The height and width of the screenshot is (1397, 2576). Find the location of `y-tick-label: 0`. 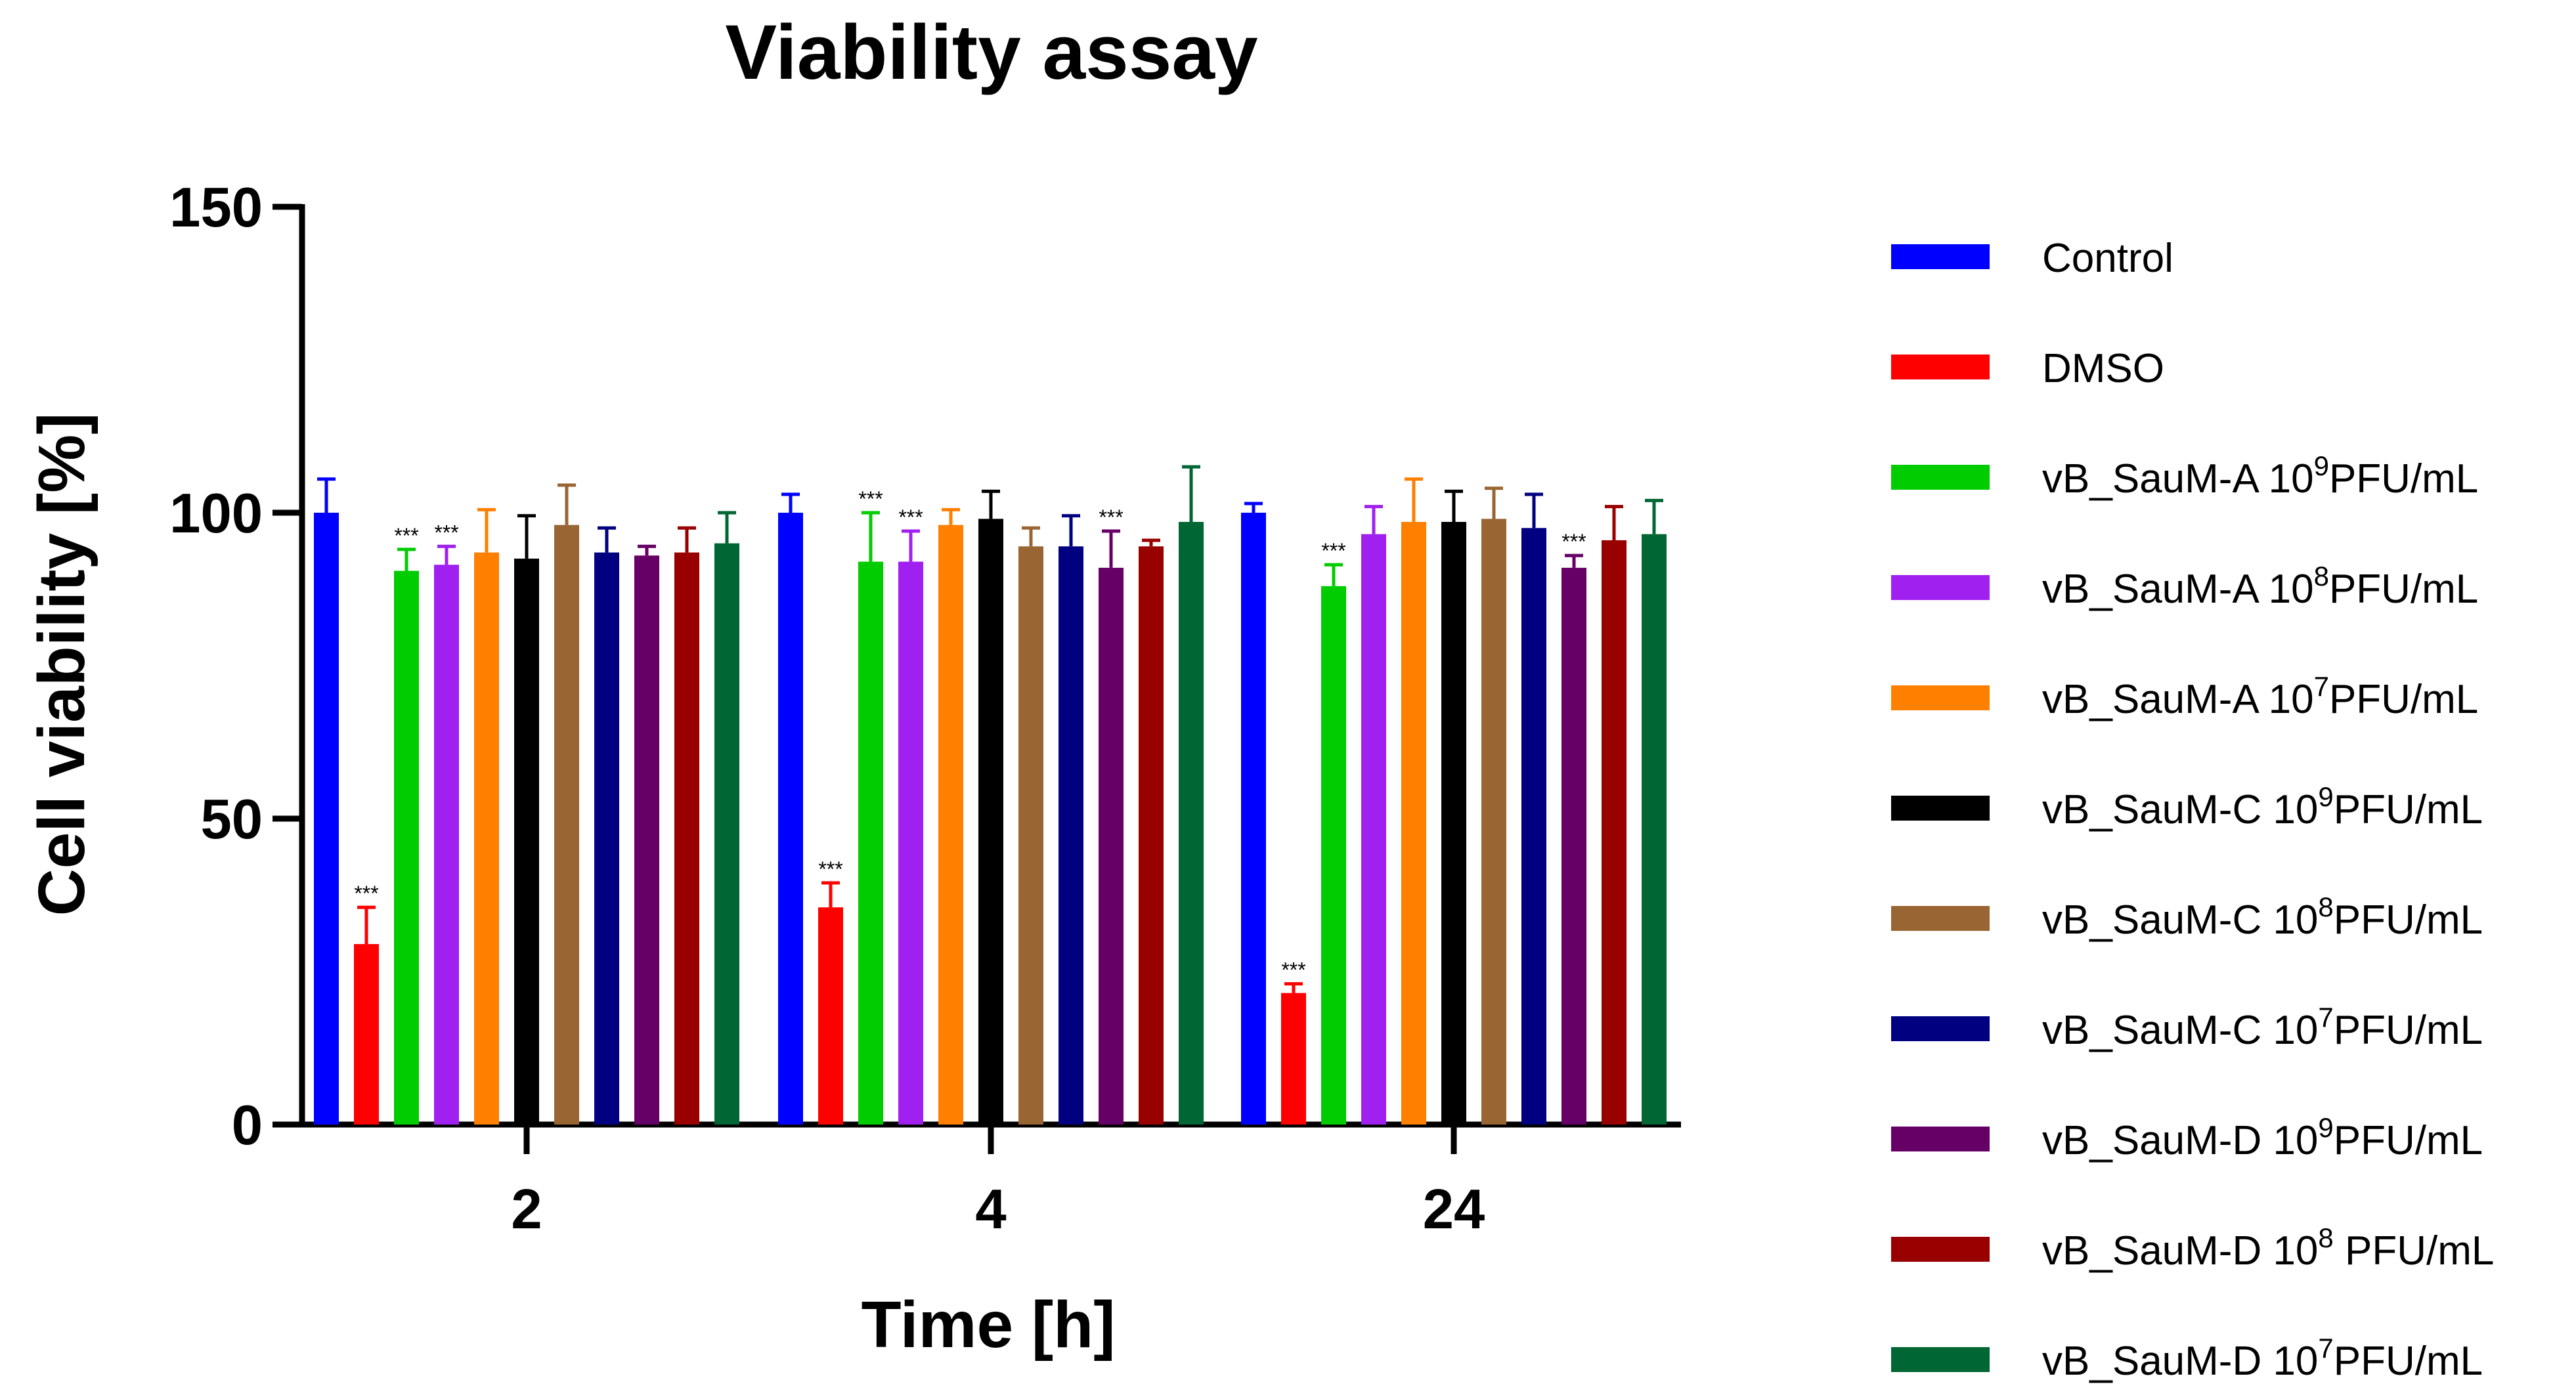

y-tick-label: 0 is located at coordinates (247, 1125).